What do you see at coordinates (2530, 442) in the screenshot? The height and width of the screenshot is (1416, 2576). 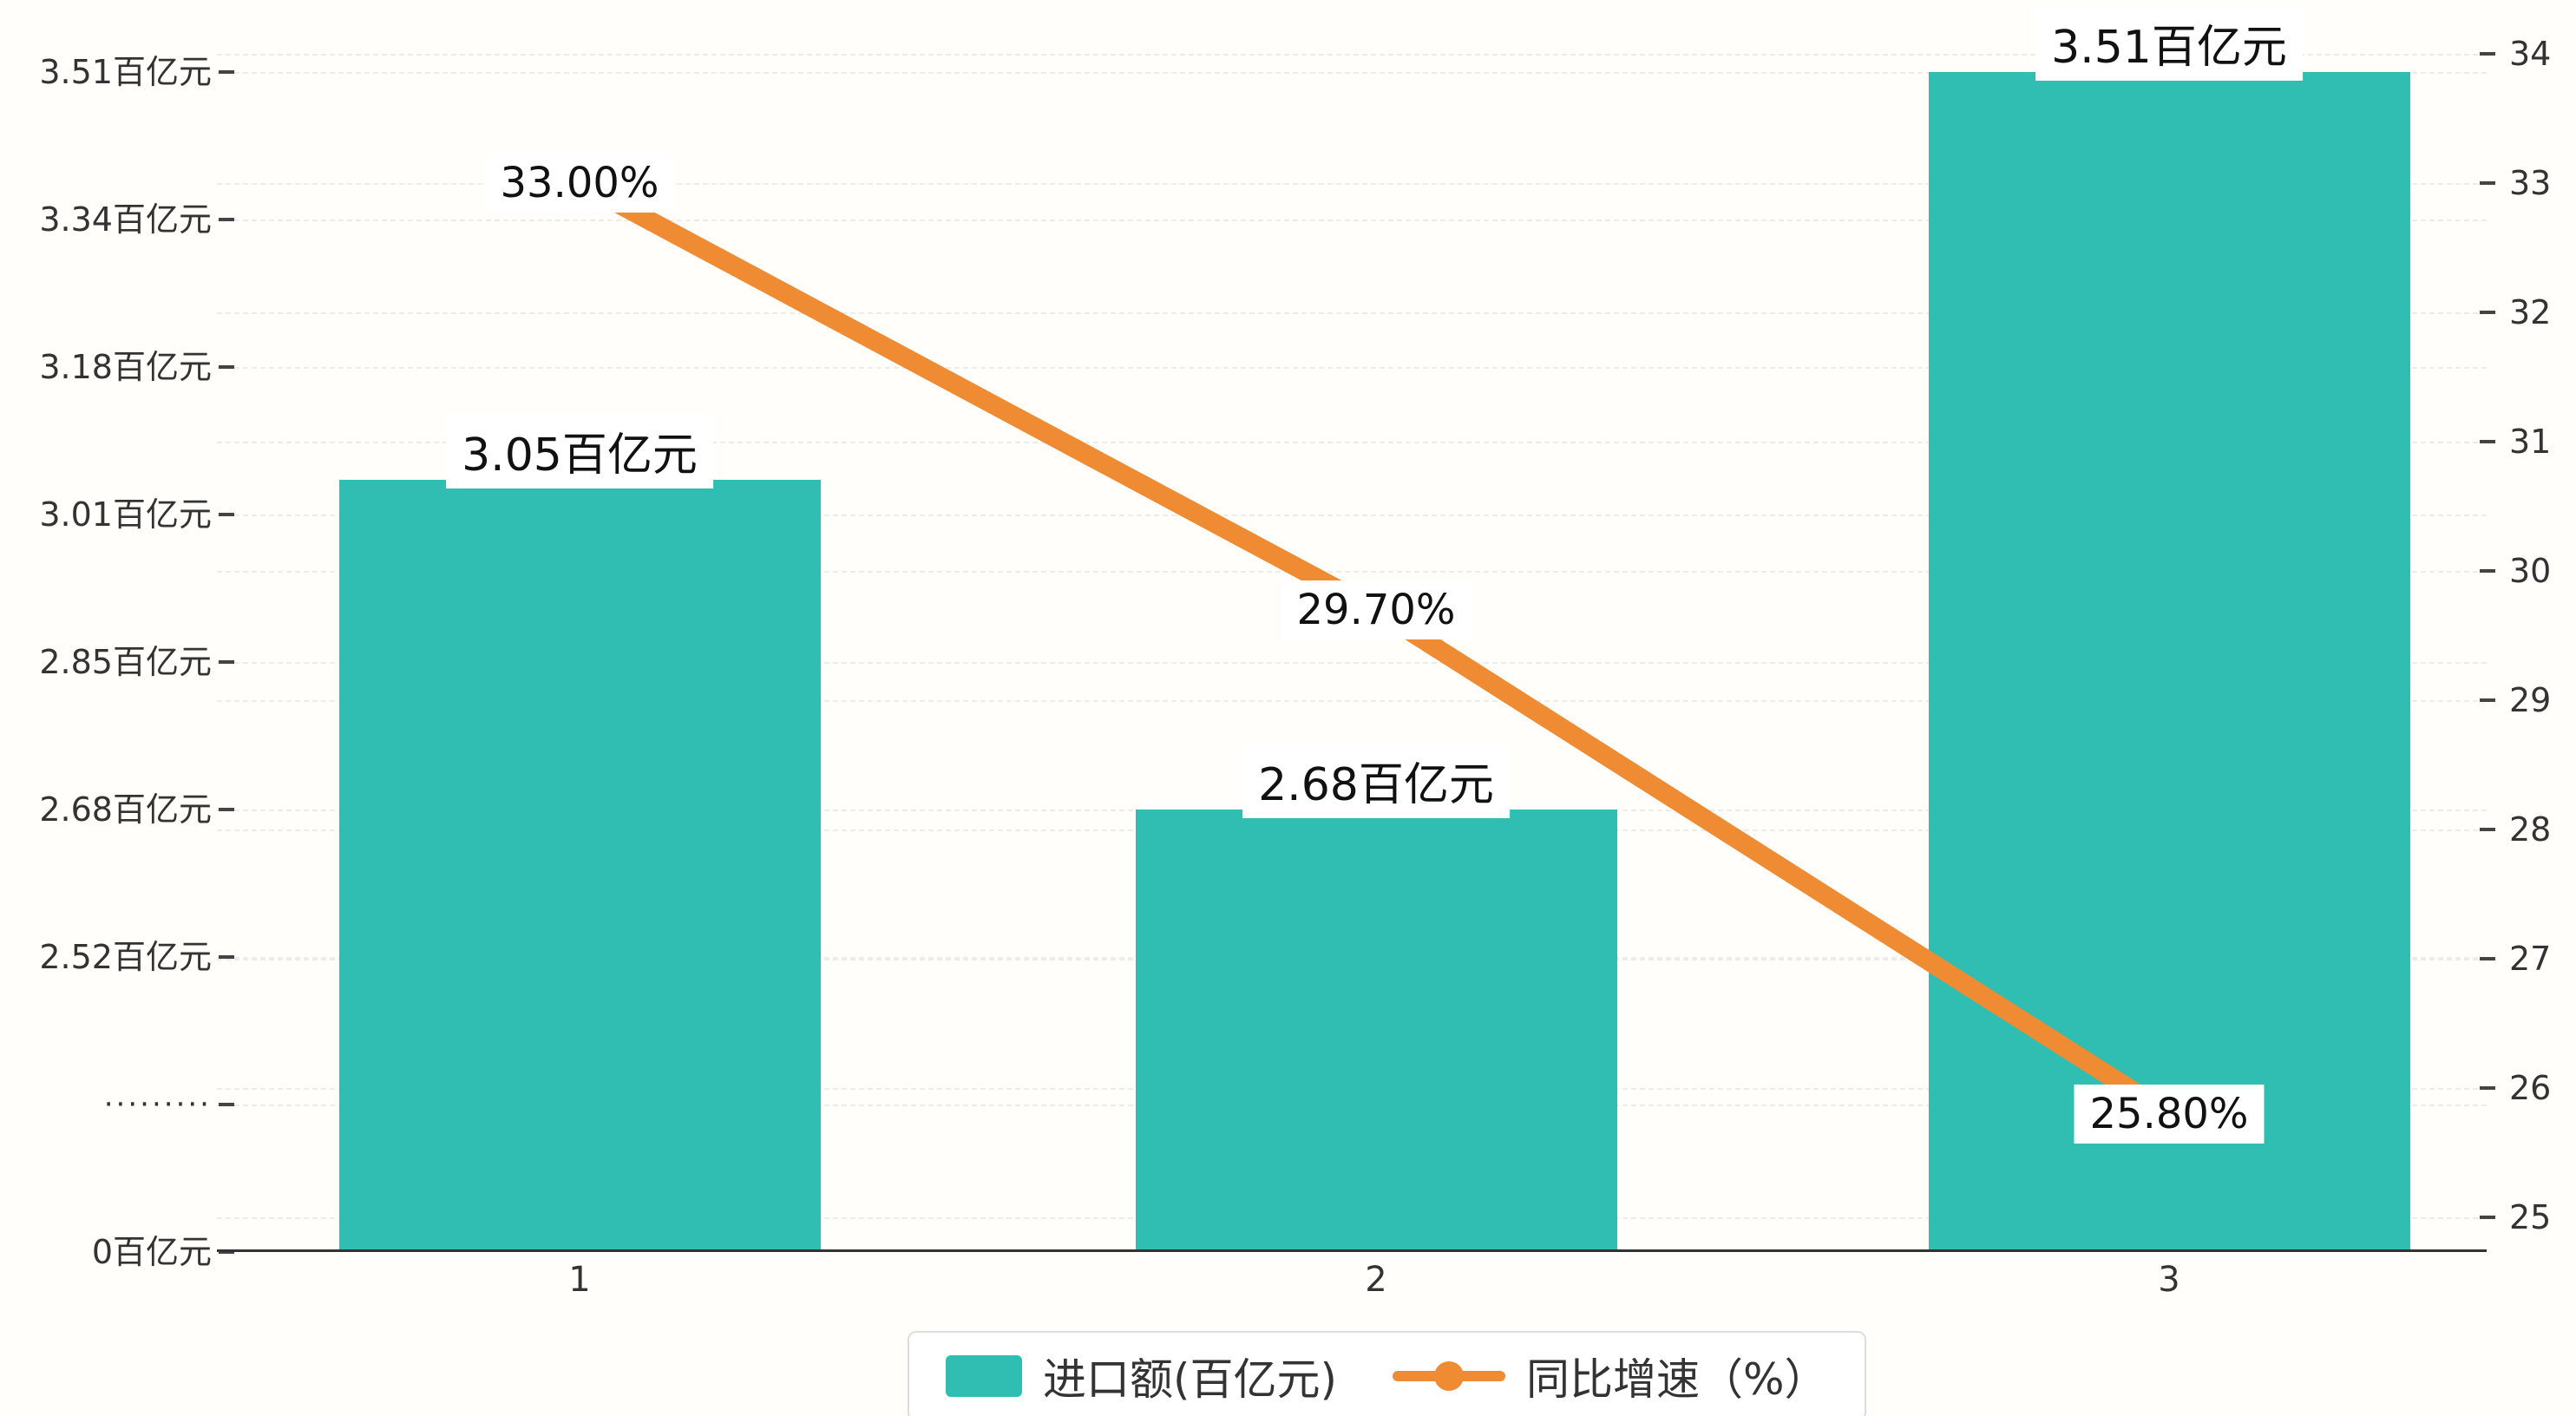 I see `right-axis-tick-label: 31` at bounding box center [2530, 442].